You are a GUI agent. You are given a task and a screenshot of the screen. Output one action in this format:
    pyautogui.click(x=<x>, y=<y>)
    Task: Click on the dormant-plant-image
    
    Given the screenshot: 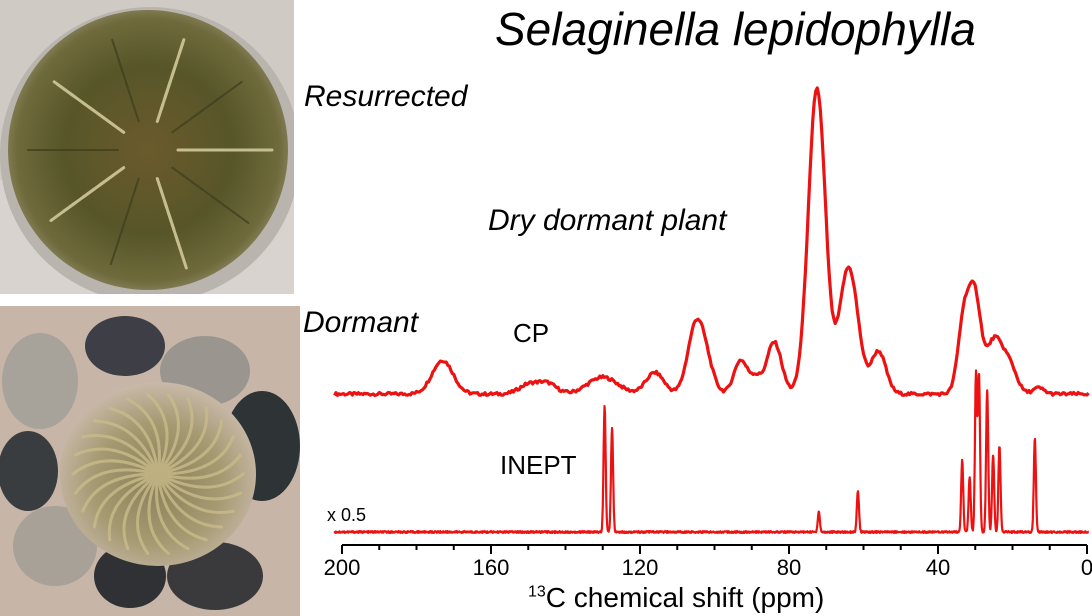 What is the action you would take?
    pyautogui.click(x=150, y=461)
    